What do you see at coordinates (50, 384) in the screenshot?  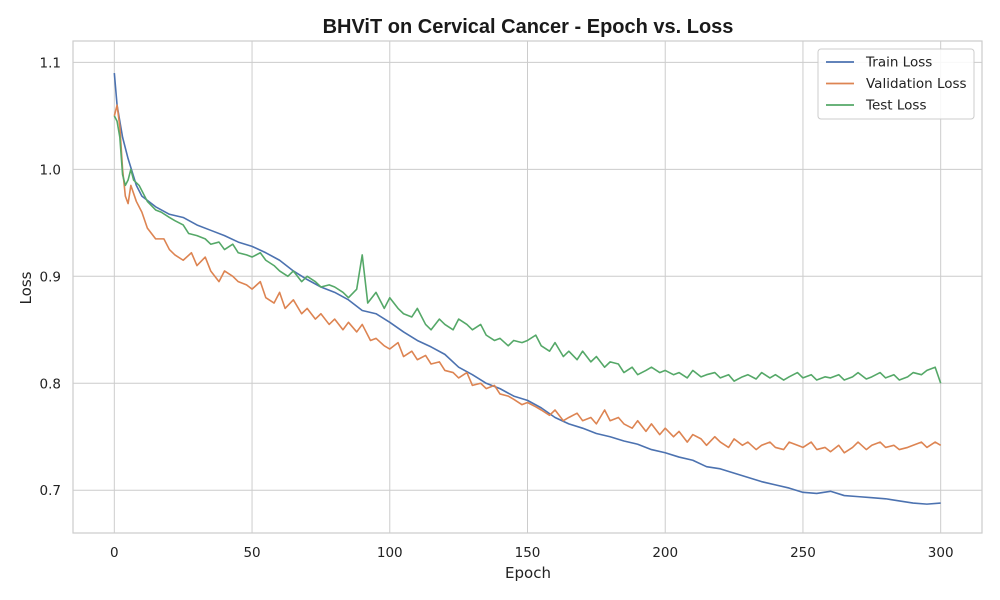 I see `y-tick-label: 0.8` at bounding box center [50, 384].